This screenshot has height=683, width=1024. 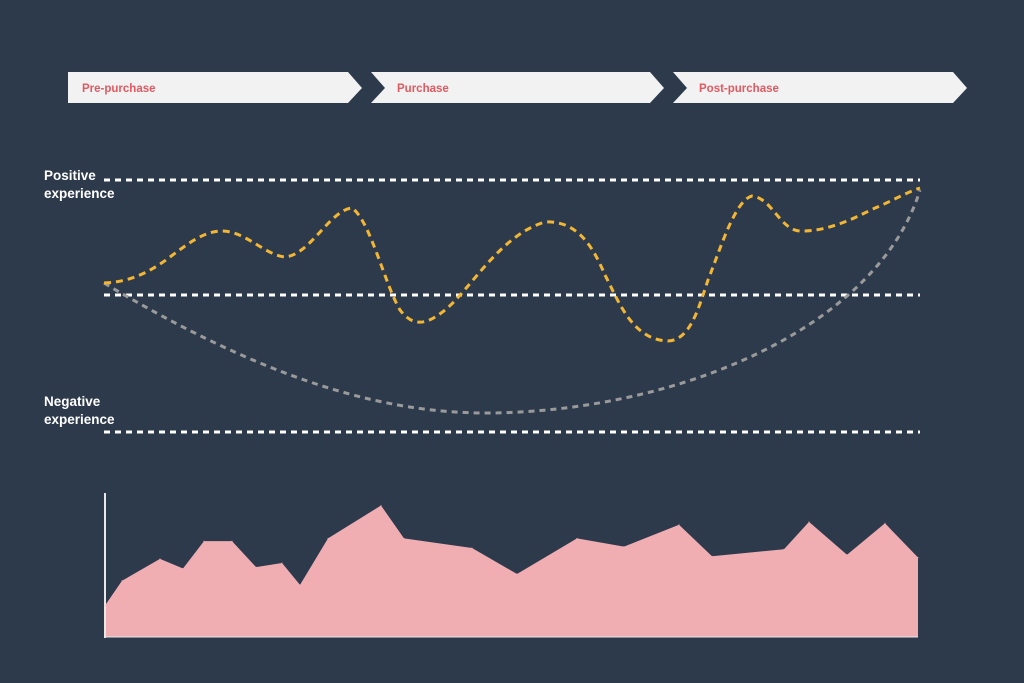 What do you see at coordinates (79, 419) in the screenshot?
I see `negative-label-line2: experience` at bounding box center [79, 419].